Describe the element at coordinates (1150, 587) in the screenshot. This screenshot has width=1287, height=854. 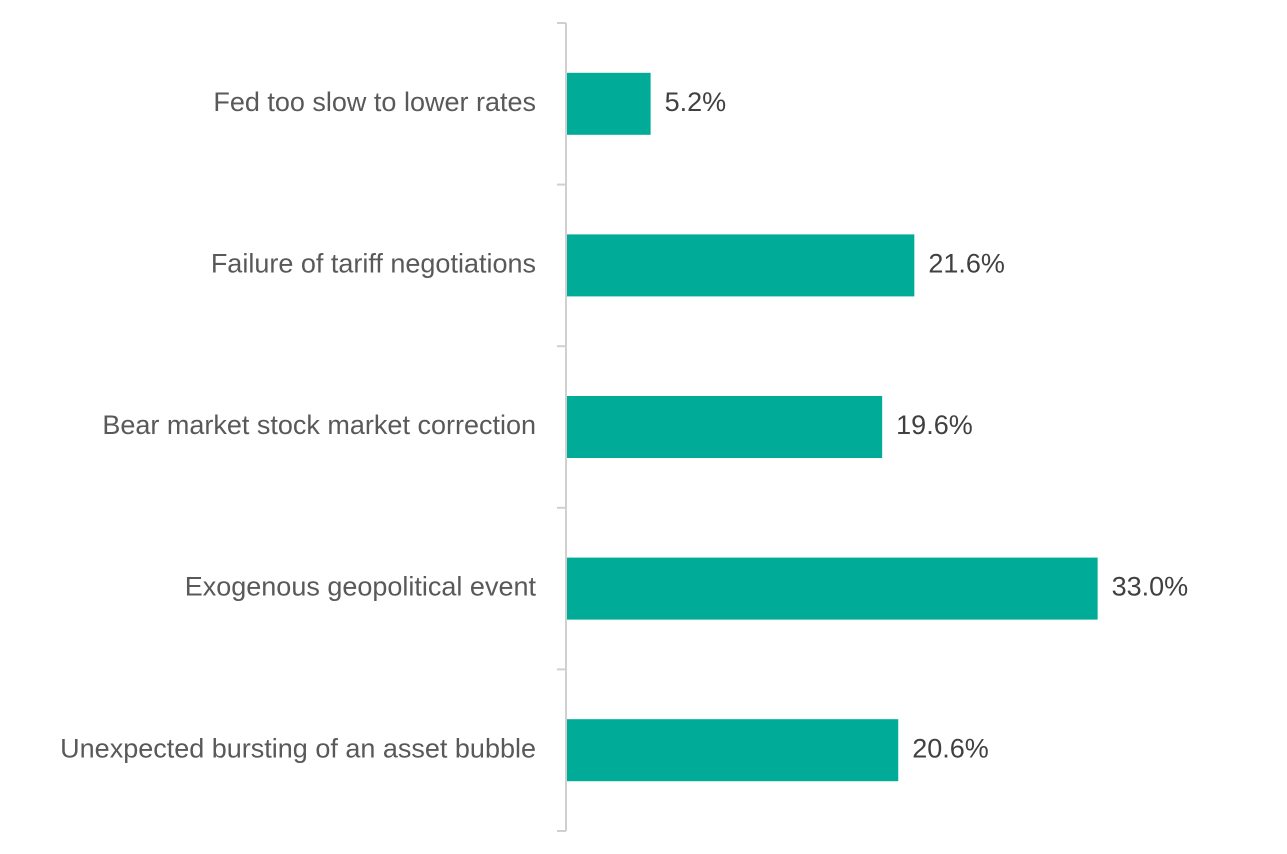
I see `value-label: 33.0%` at that location.